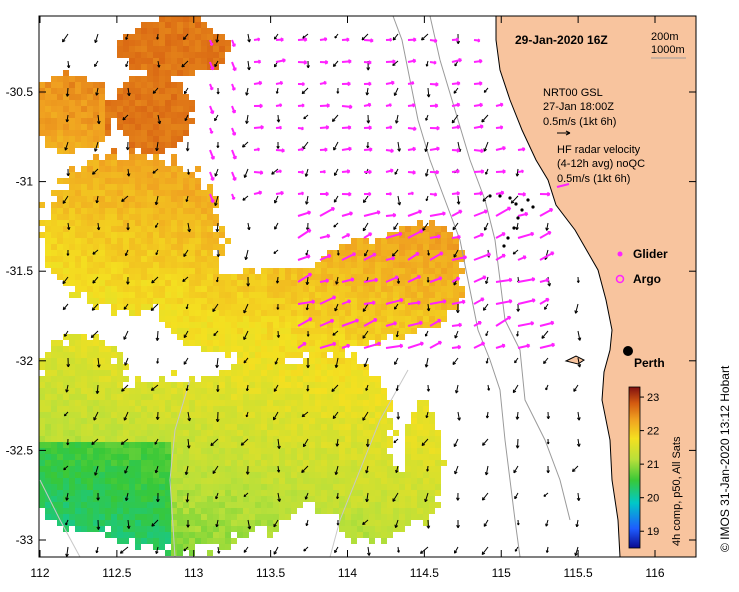 The image size is (739, 592). I want to click on isobath-200m-label: 200m, so click(665, 37).